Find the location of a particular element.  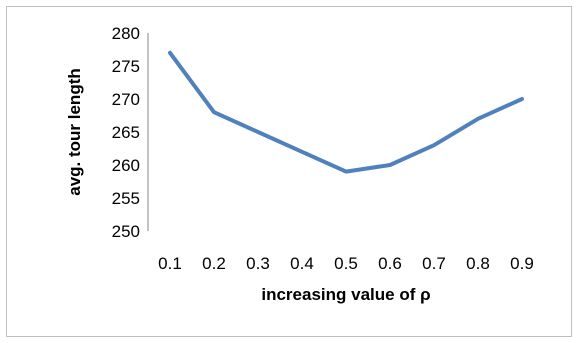

y-tick-label: 280 is located at coordinates (126, 33).